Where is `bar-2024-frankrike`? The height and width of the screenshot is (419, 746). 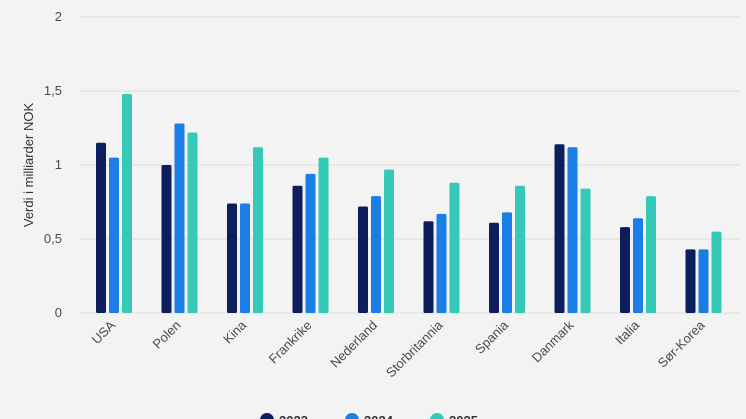 bar-2024-frankrike is located at coordinates (310, 243).